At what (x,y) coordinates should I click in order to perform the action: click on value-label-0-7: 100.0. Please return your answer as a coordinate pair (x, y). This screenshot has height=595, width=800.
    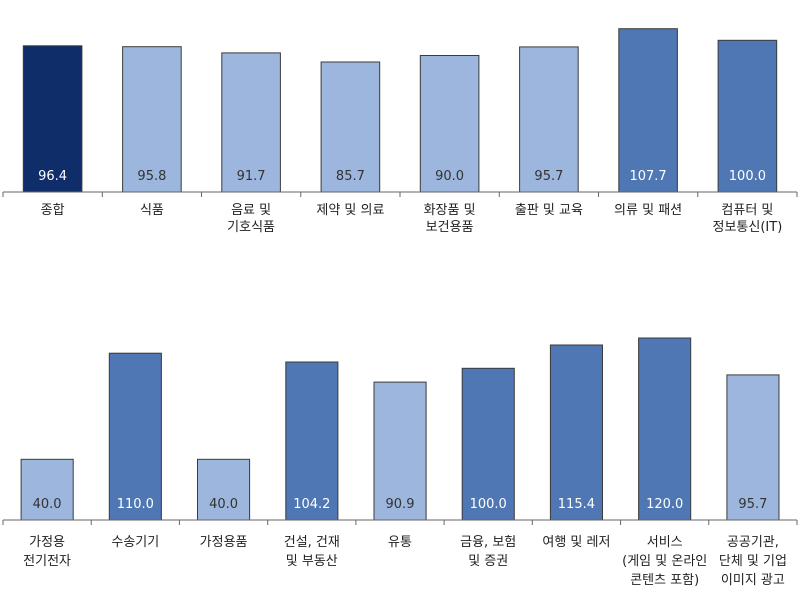
    Looking at the image, I should click on (747, 176).